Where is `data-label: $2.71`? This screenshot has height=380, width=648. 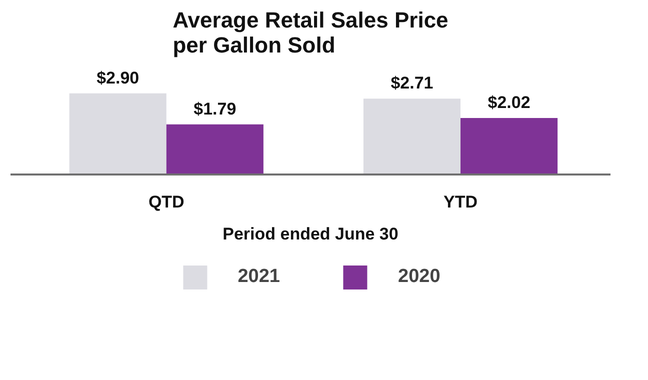 data-label: $2.71 is located at coordinates (412, 83).